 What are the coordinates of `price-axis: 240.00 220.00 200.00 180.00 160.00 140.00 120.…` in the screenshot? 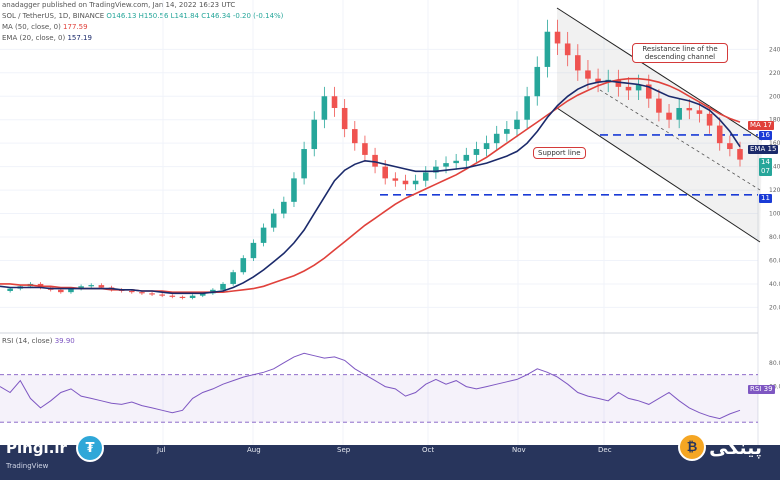 It's located at (774, 218).